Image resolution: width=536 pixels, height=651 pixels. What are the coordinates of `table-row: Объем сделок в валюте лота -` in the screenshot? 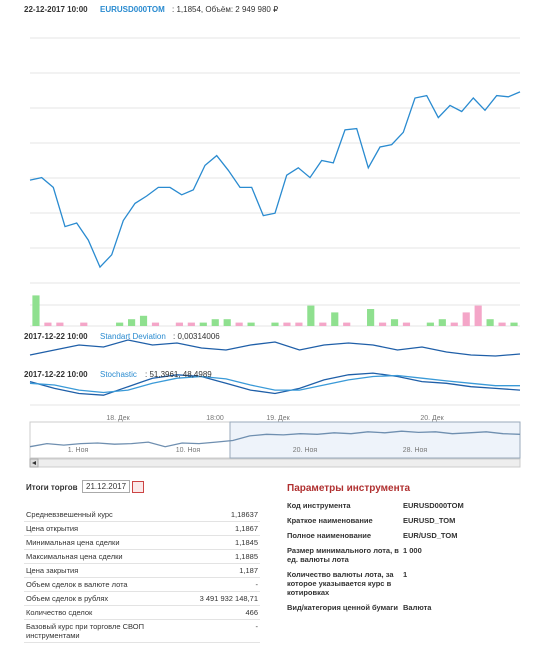 It's located at (142, 584).